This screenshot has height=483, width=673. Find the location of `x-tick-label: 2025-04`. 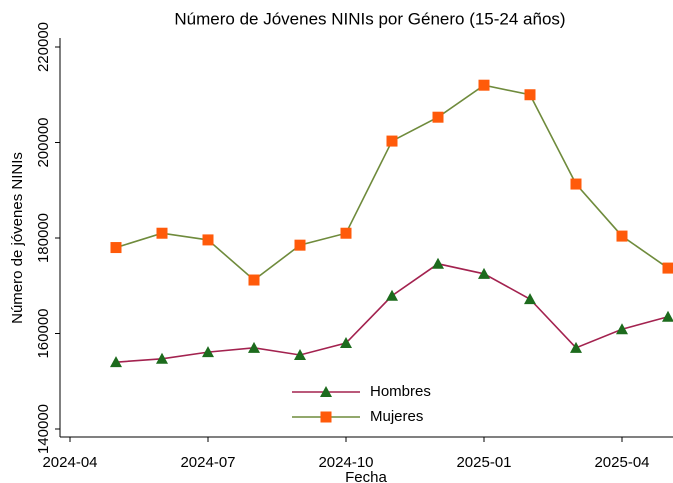

x-tick-label: 2025-04 is located at coordinates (621, 462).